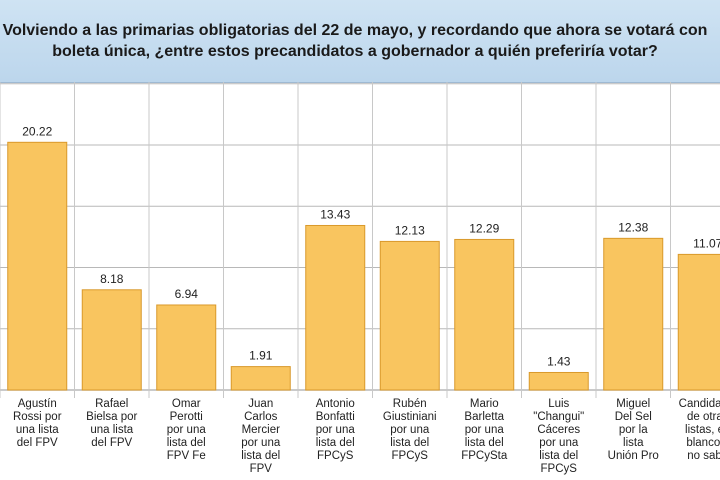 This screenshot has height=480, width=720. I want to click on value-label: 1.43, so click(559, 361).